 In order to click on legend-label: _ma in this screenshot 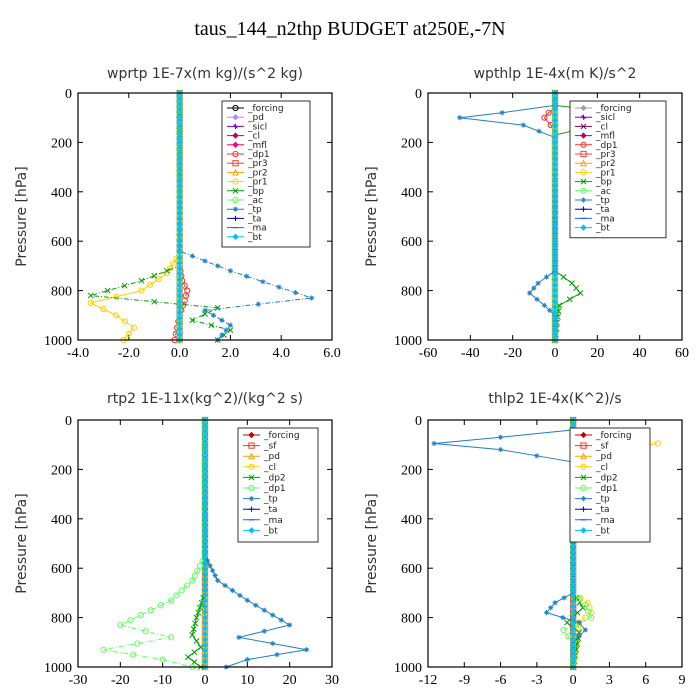, I will do `click(605, 219)`.